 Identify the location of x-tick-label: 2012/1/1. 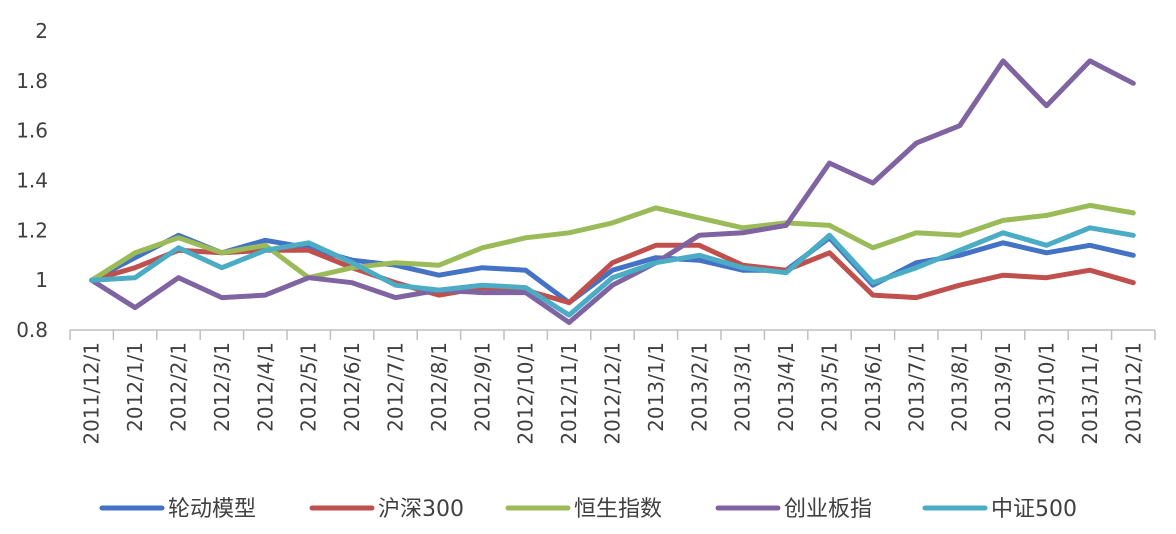
(135, 387).